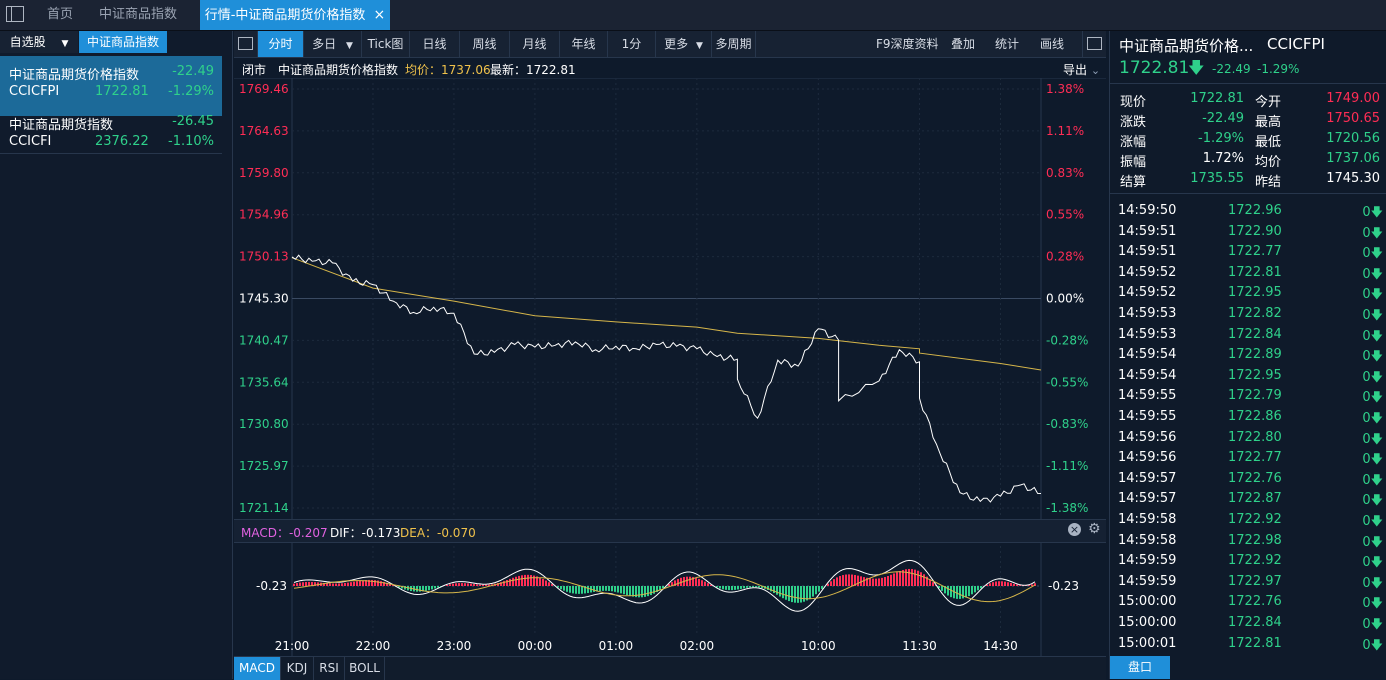  Describe the element at coordinates (123, 42) in the screenshot. I see `tab-index-list: 中证商品指数` at that location.